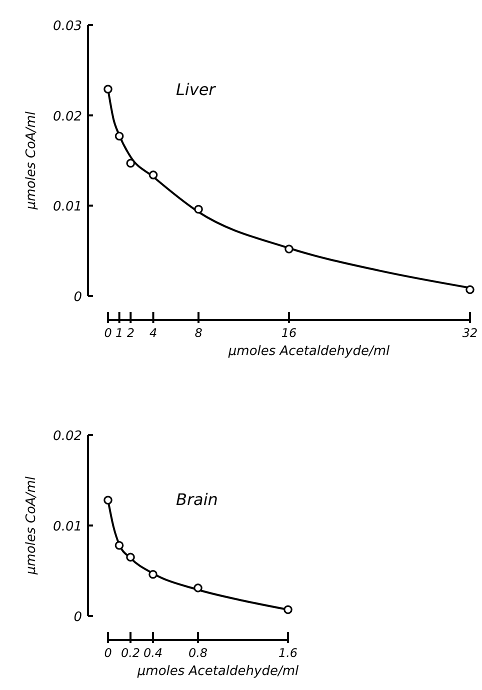  Describe the element at coordinates (198, 333) in the screenshot. I see `x-tick-label: 8` at that location.